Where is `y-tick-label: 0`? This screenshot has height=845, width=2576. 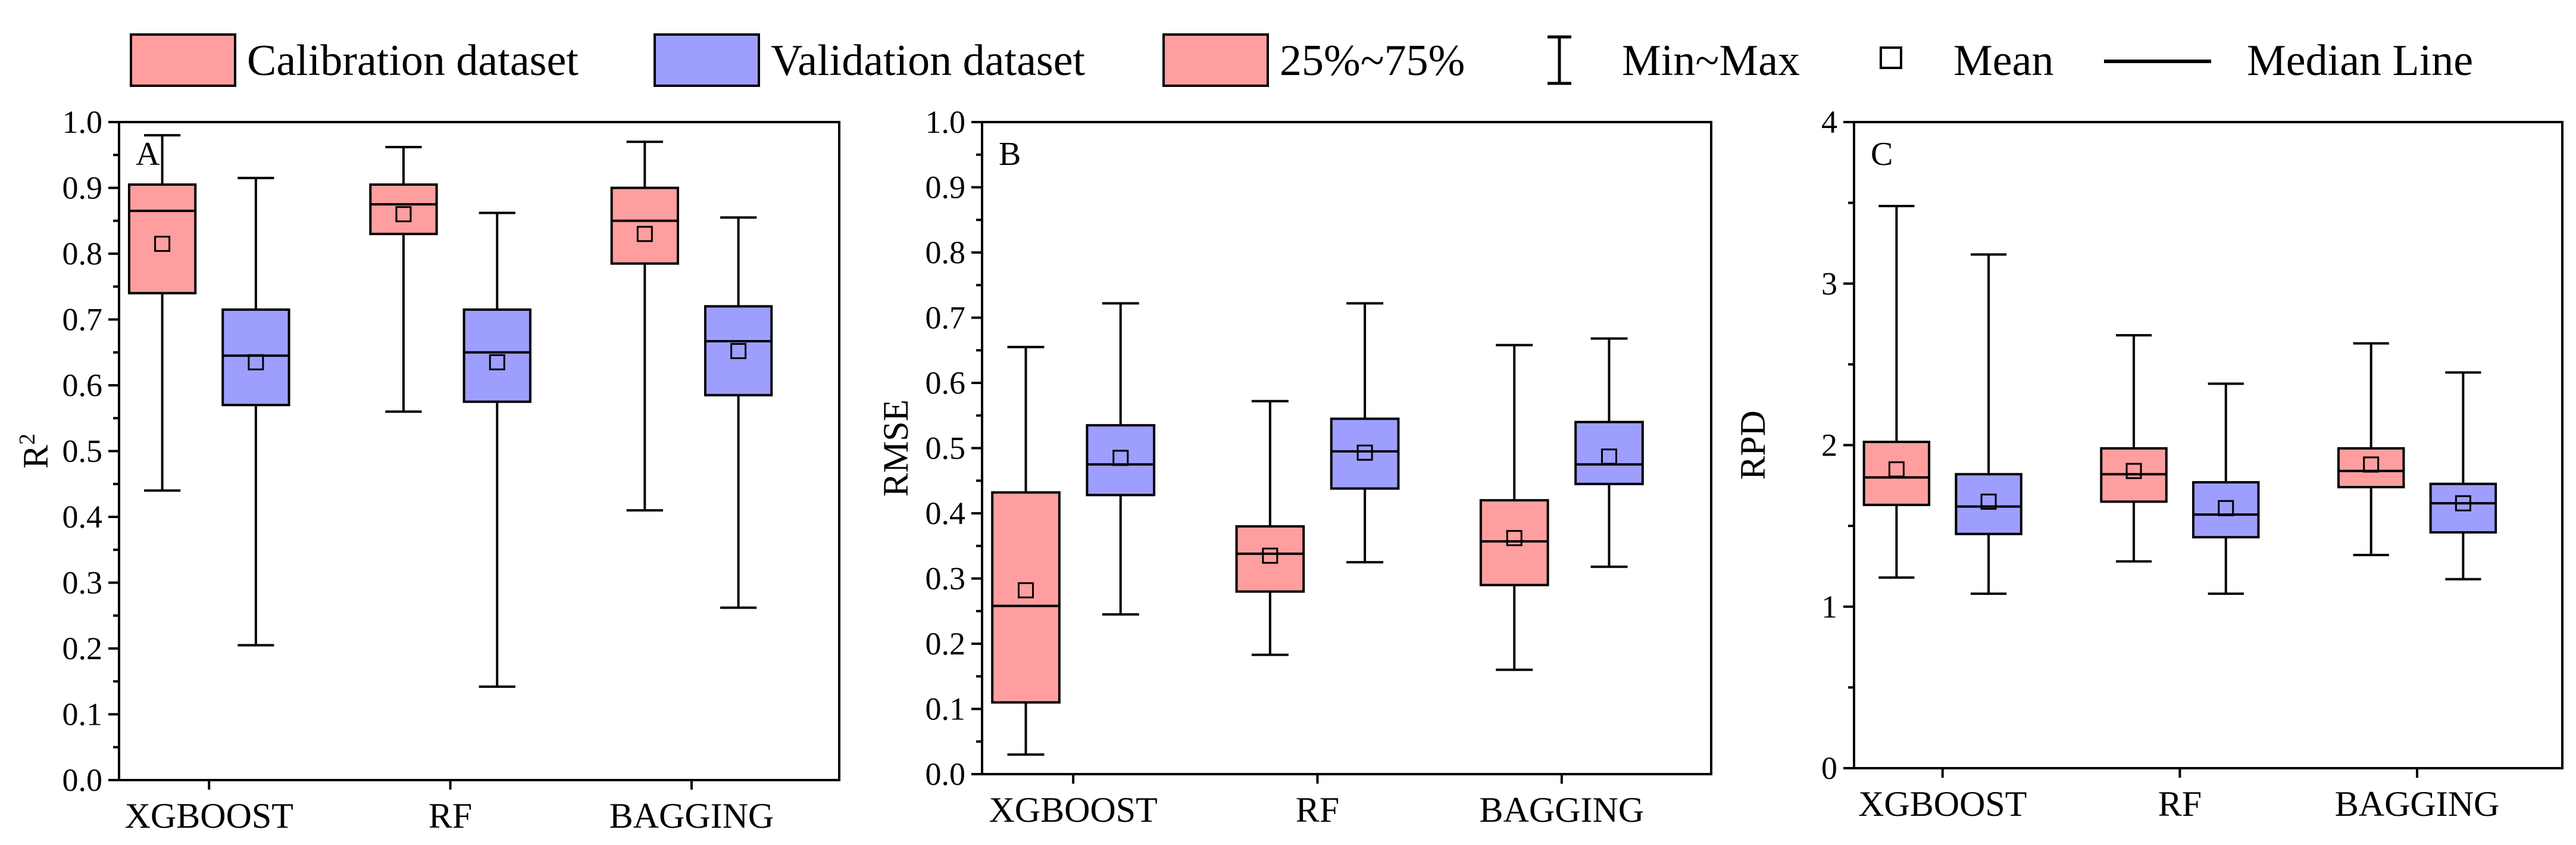
y-tick-label: 0 is located at coordinates (1829, 768).